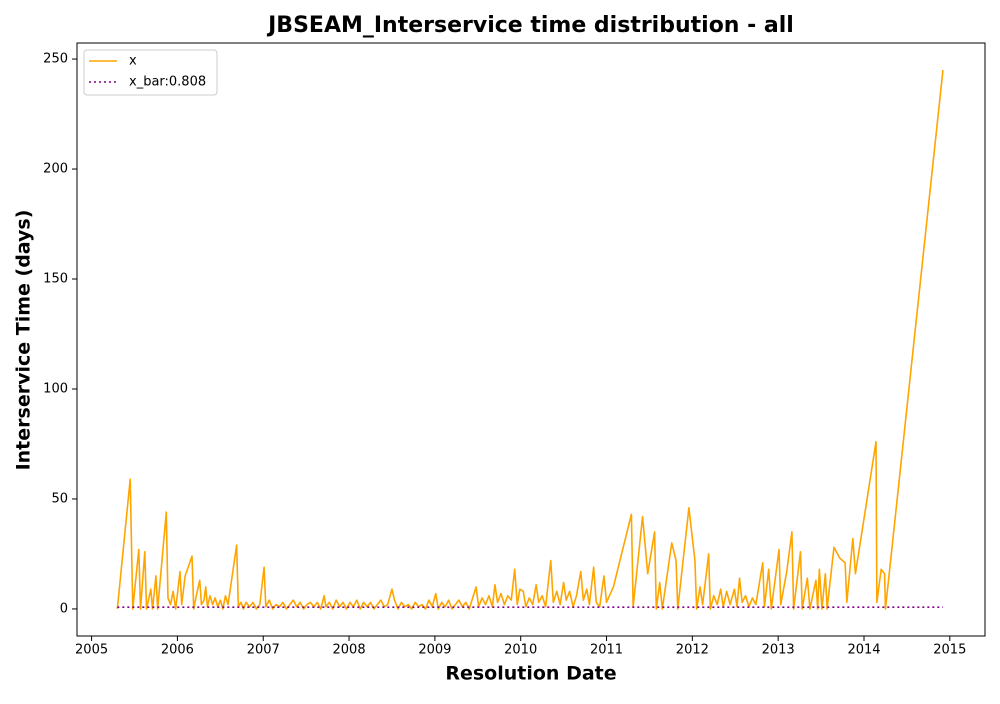 The width and height of the screenshot is (1000, 704). What do you see at coordinates (133, 61) in the screenshot?
I see `legend-label: x` at bounding box center [133, 61].